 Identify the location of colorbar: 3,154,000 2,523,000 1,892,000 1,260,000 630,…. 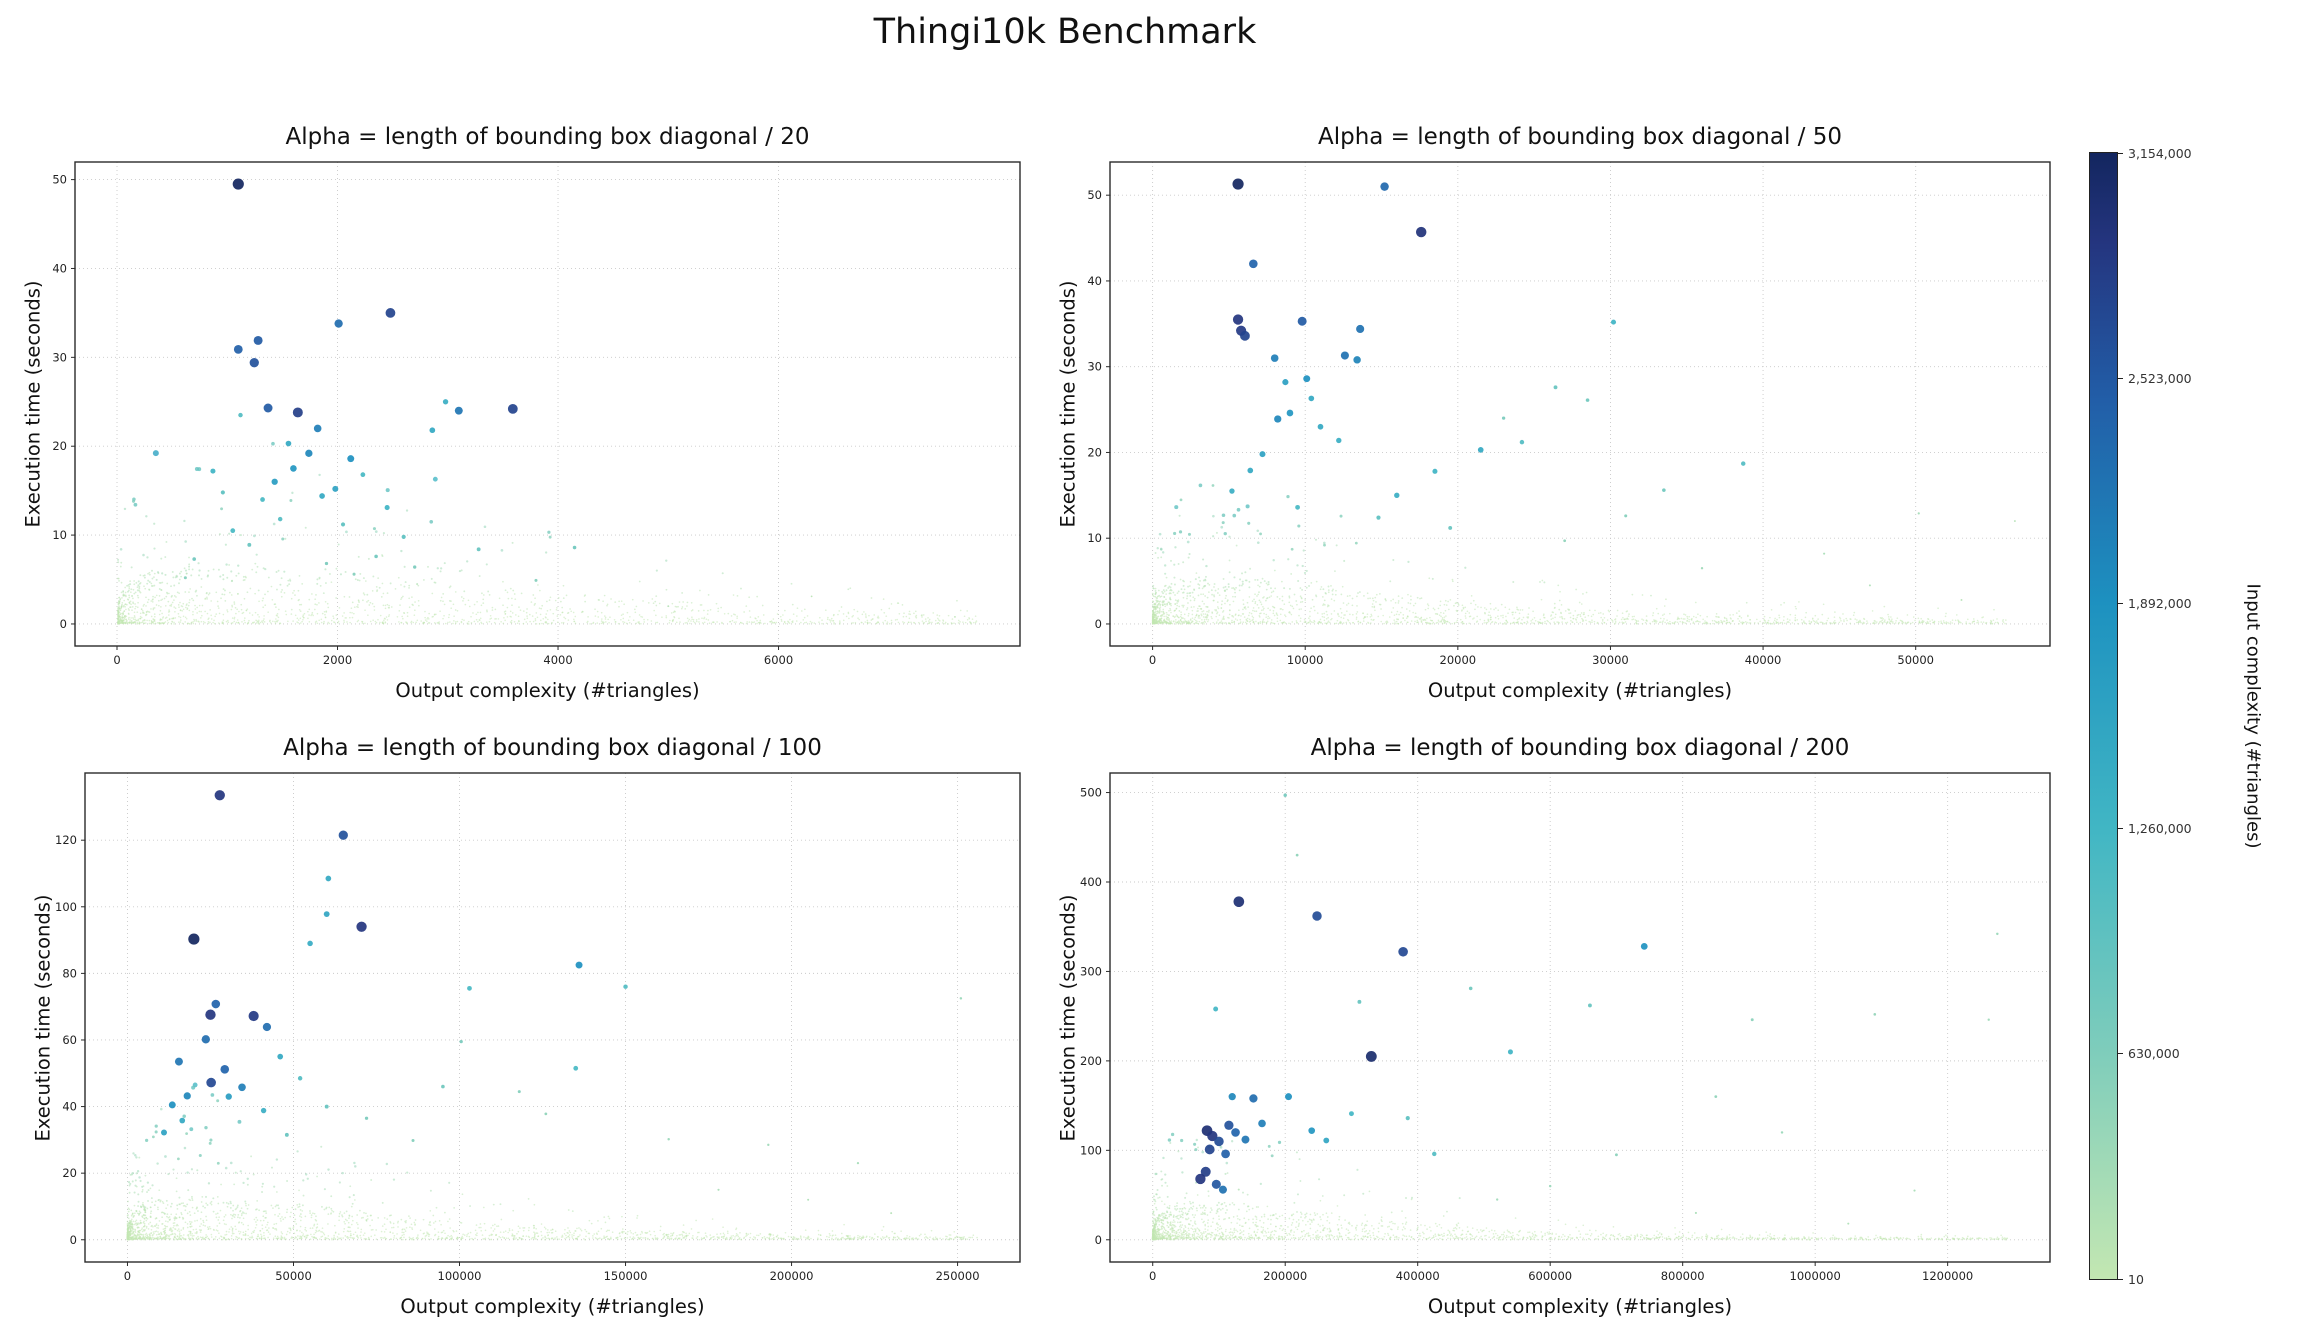
(2140, 716).